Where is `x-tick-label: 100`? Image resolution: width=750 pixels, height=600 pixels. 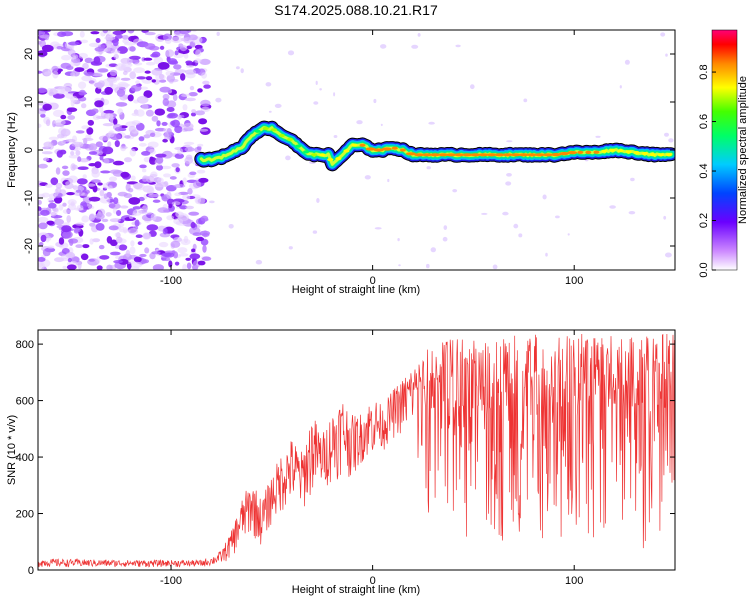
x-tick-label: 100 is located at coordinates (574, 581).